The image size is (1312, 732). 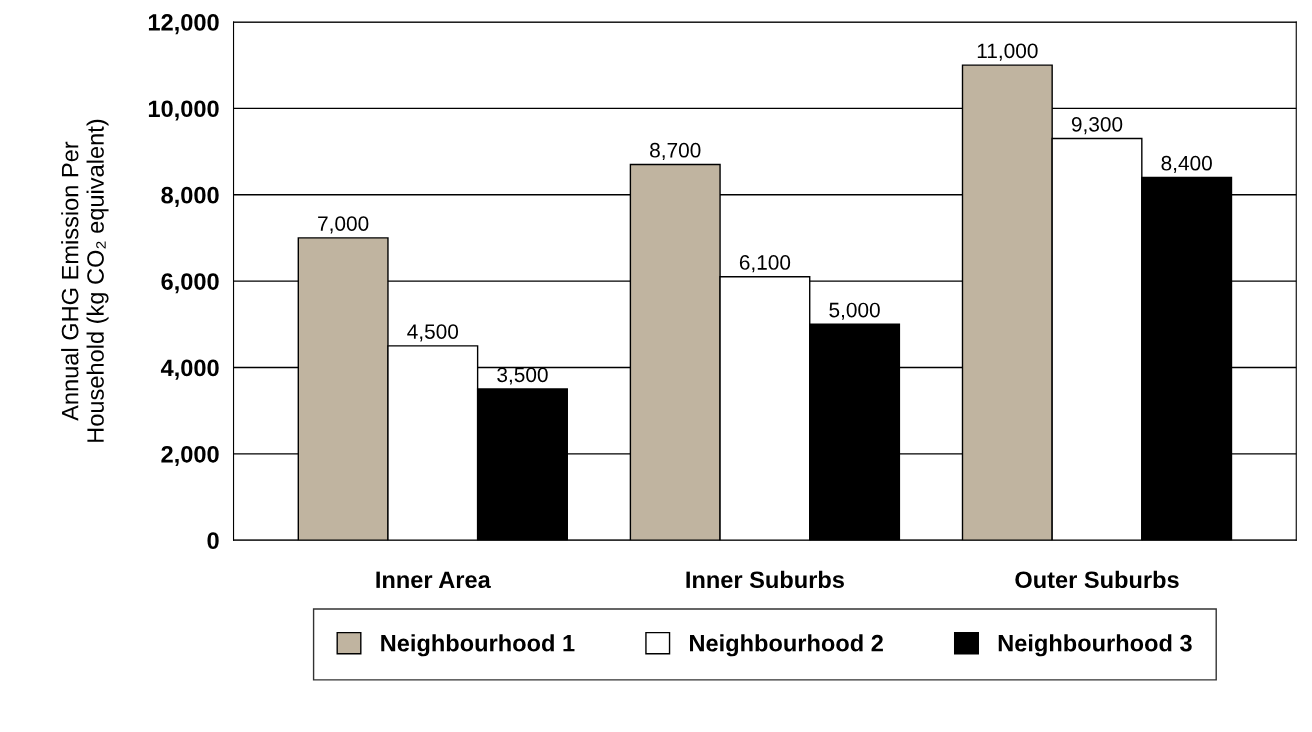 I want to click on y-axis-title: Annual GHG Emission Per Household (kg CO₂ equivalent), so click(x=85, y=280).